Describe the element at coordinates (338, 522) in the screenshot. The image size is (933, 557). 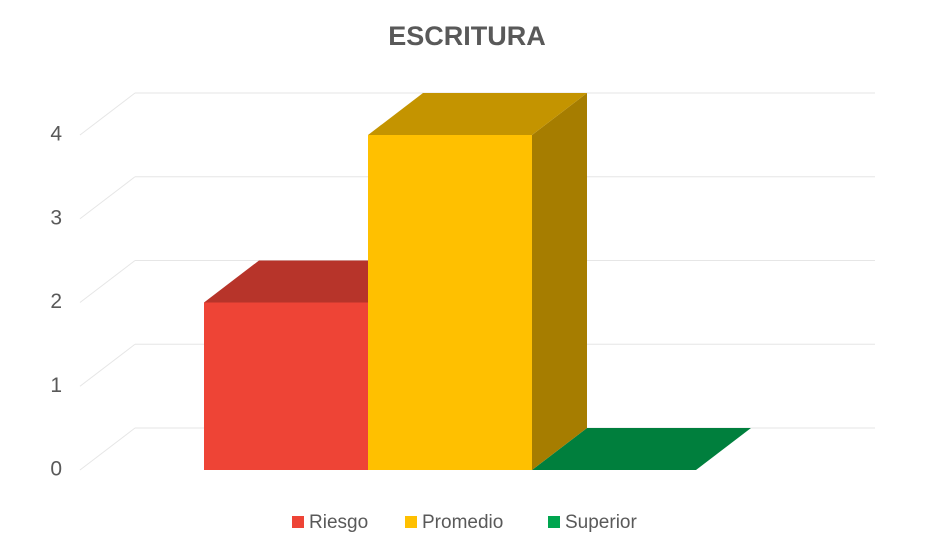
I see `legend-label: Riesgo` at that location.